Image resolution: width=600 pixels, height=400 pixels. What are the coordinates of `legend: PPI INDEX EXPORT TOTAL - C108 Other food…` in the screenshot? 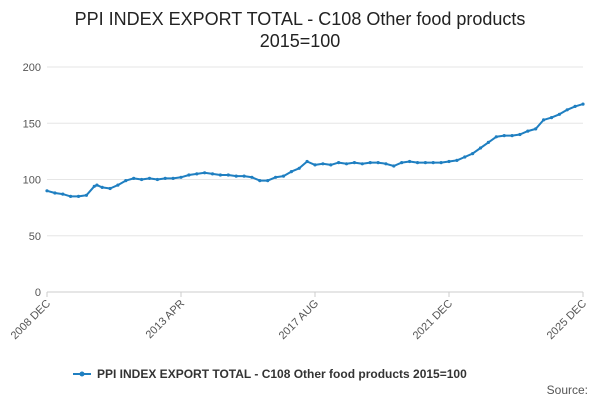 It's located at (270, 374).